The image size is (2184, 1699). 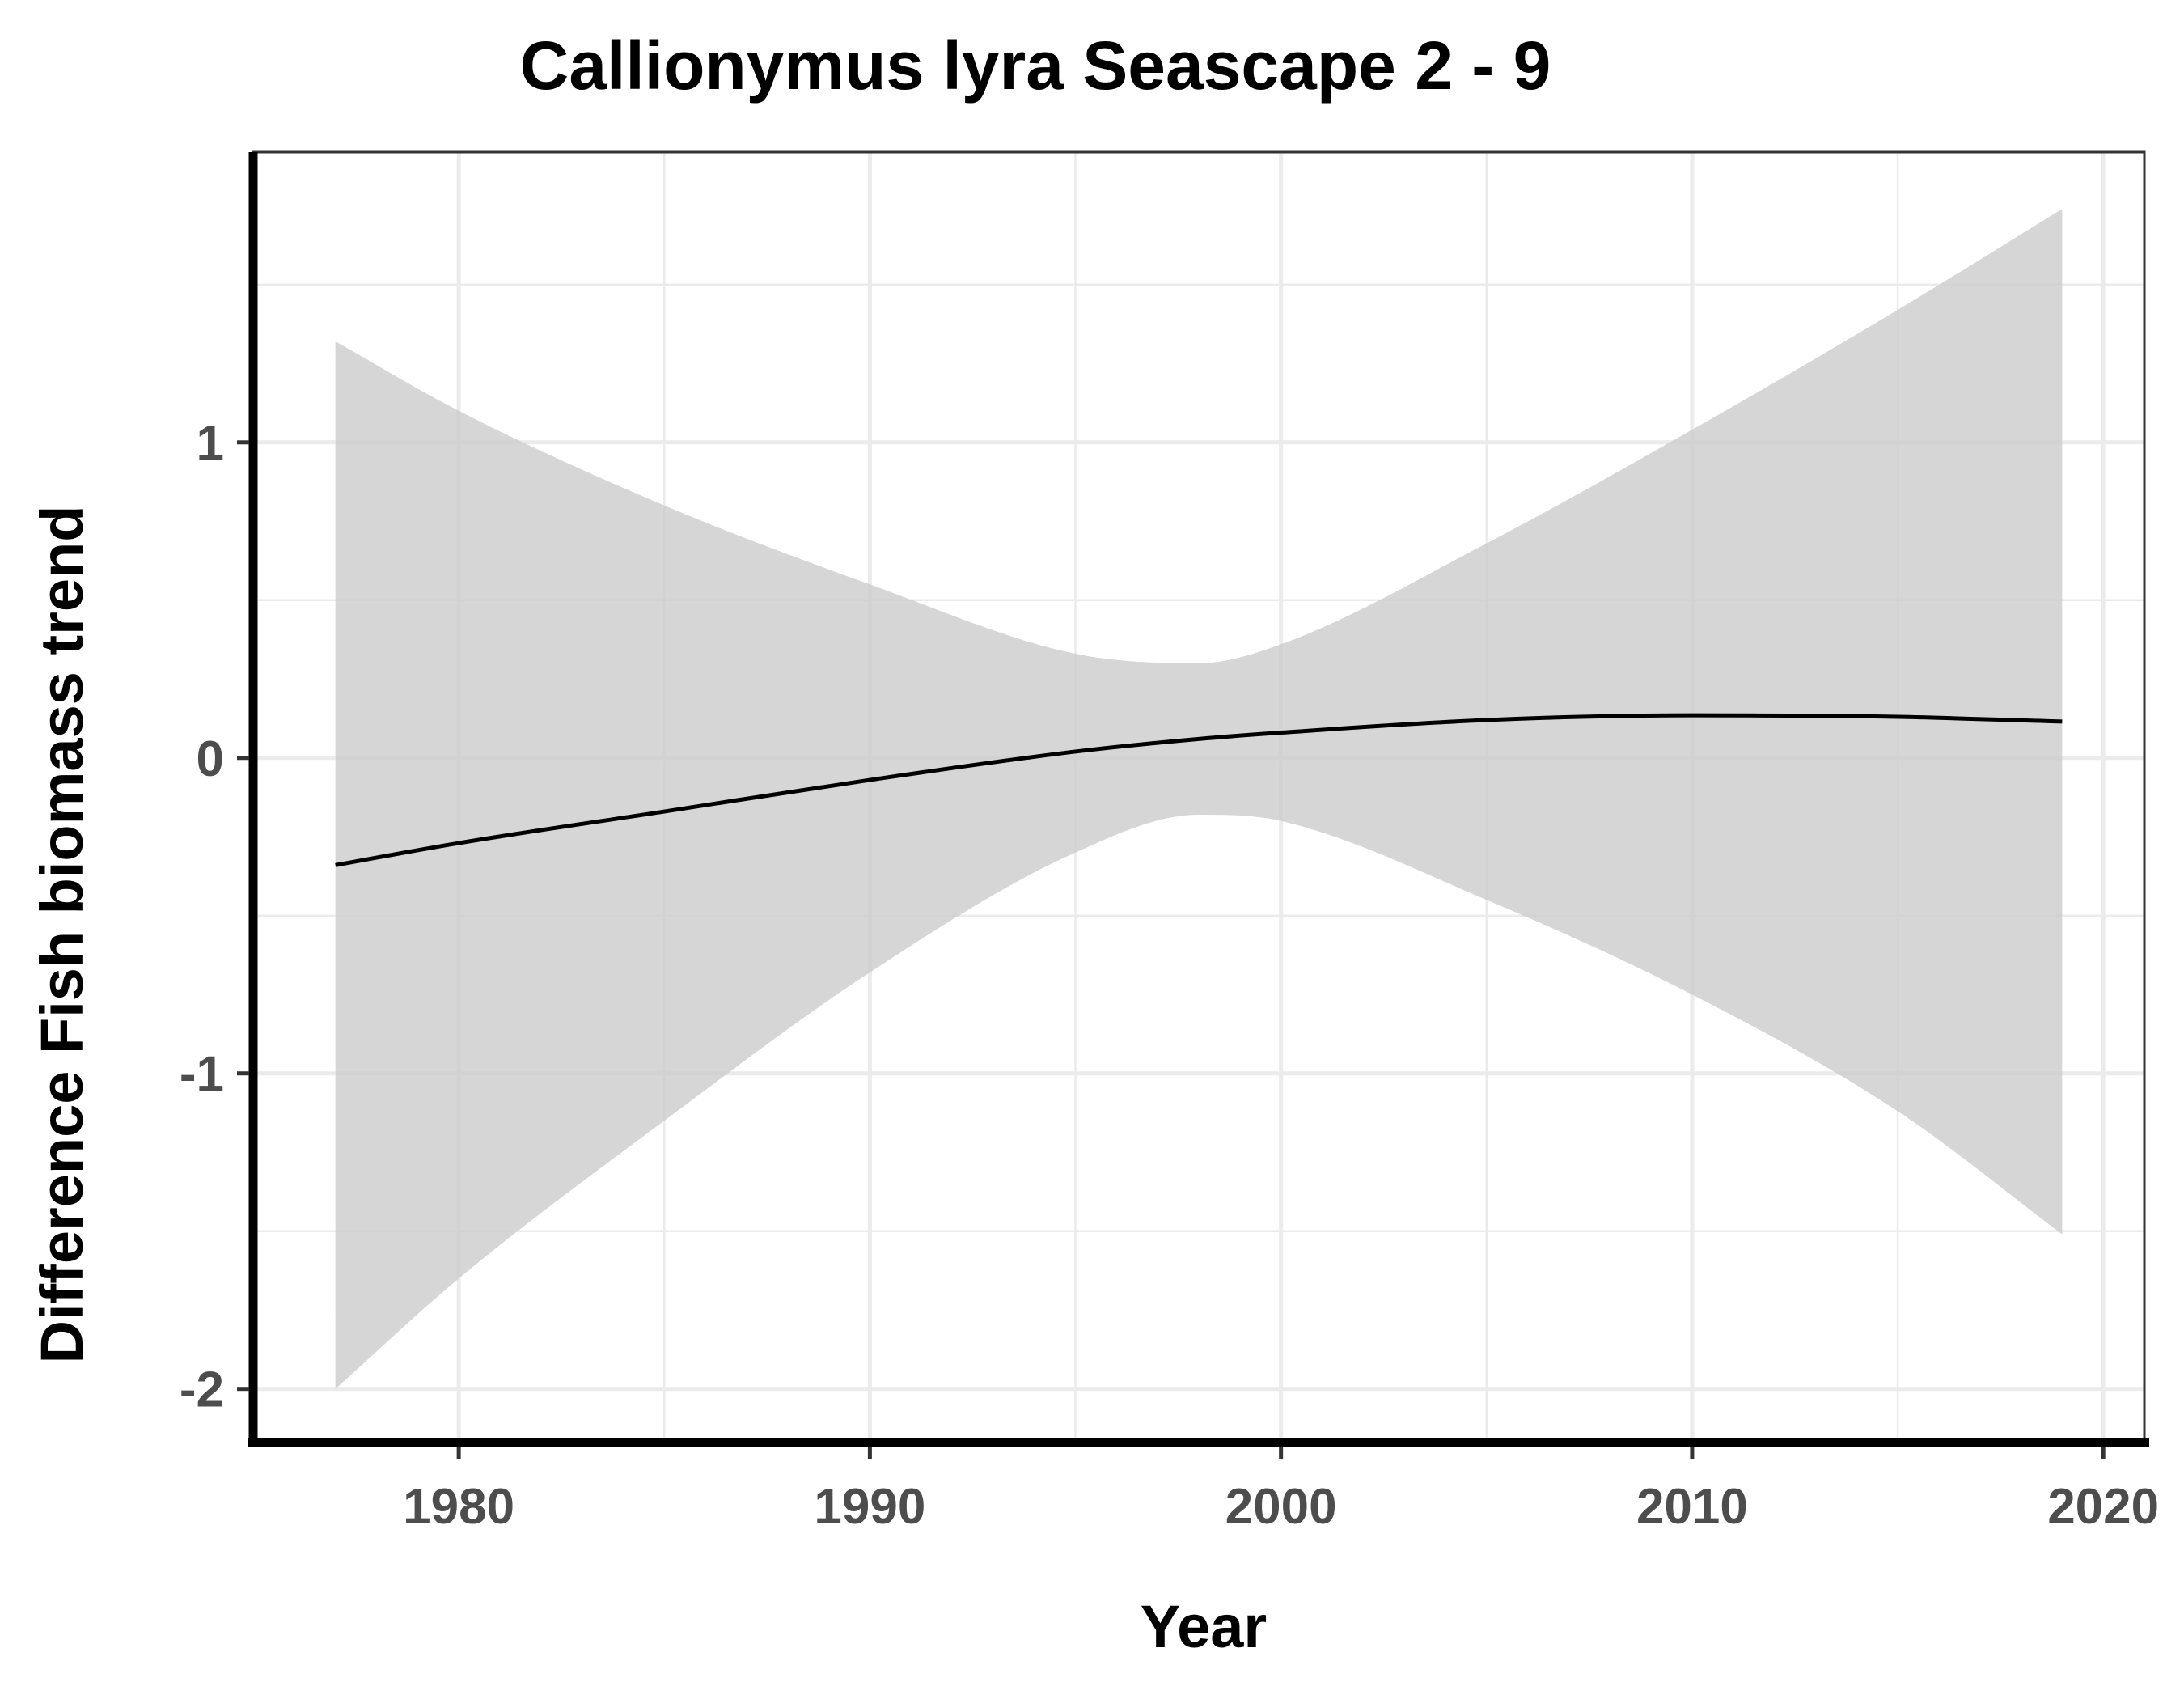 I want to click on chart-title: Callionymus lyra Seascape 2 - 9, so click(x=1035, y=66).